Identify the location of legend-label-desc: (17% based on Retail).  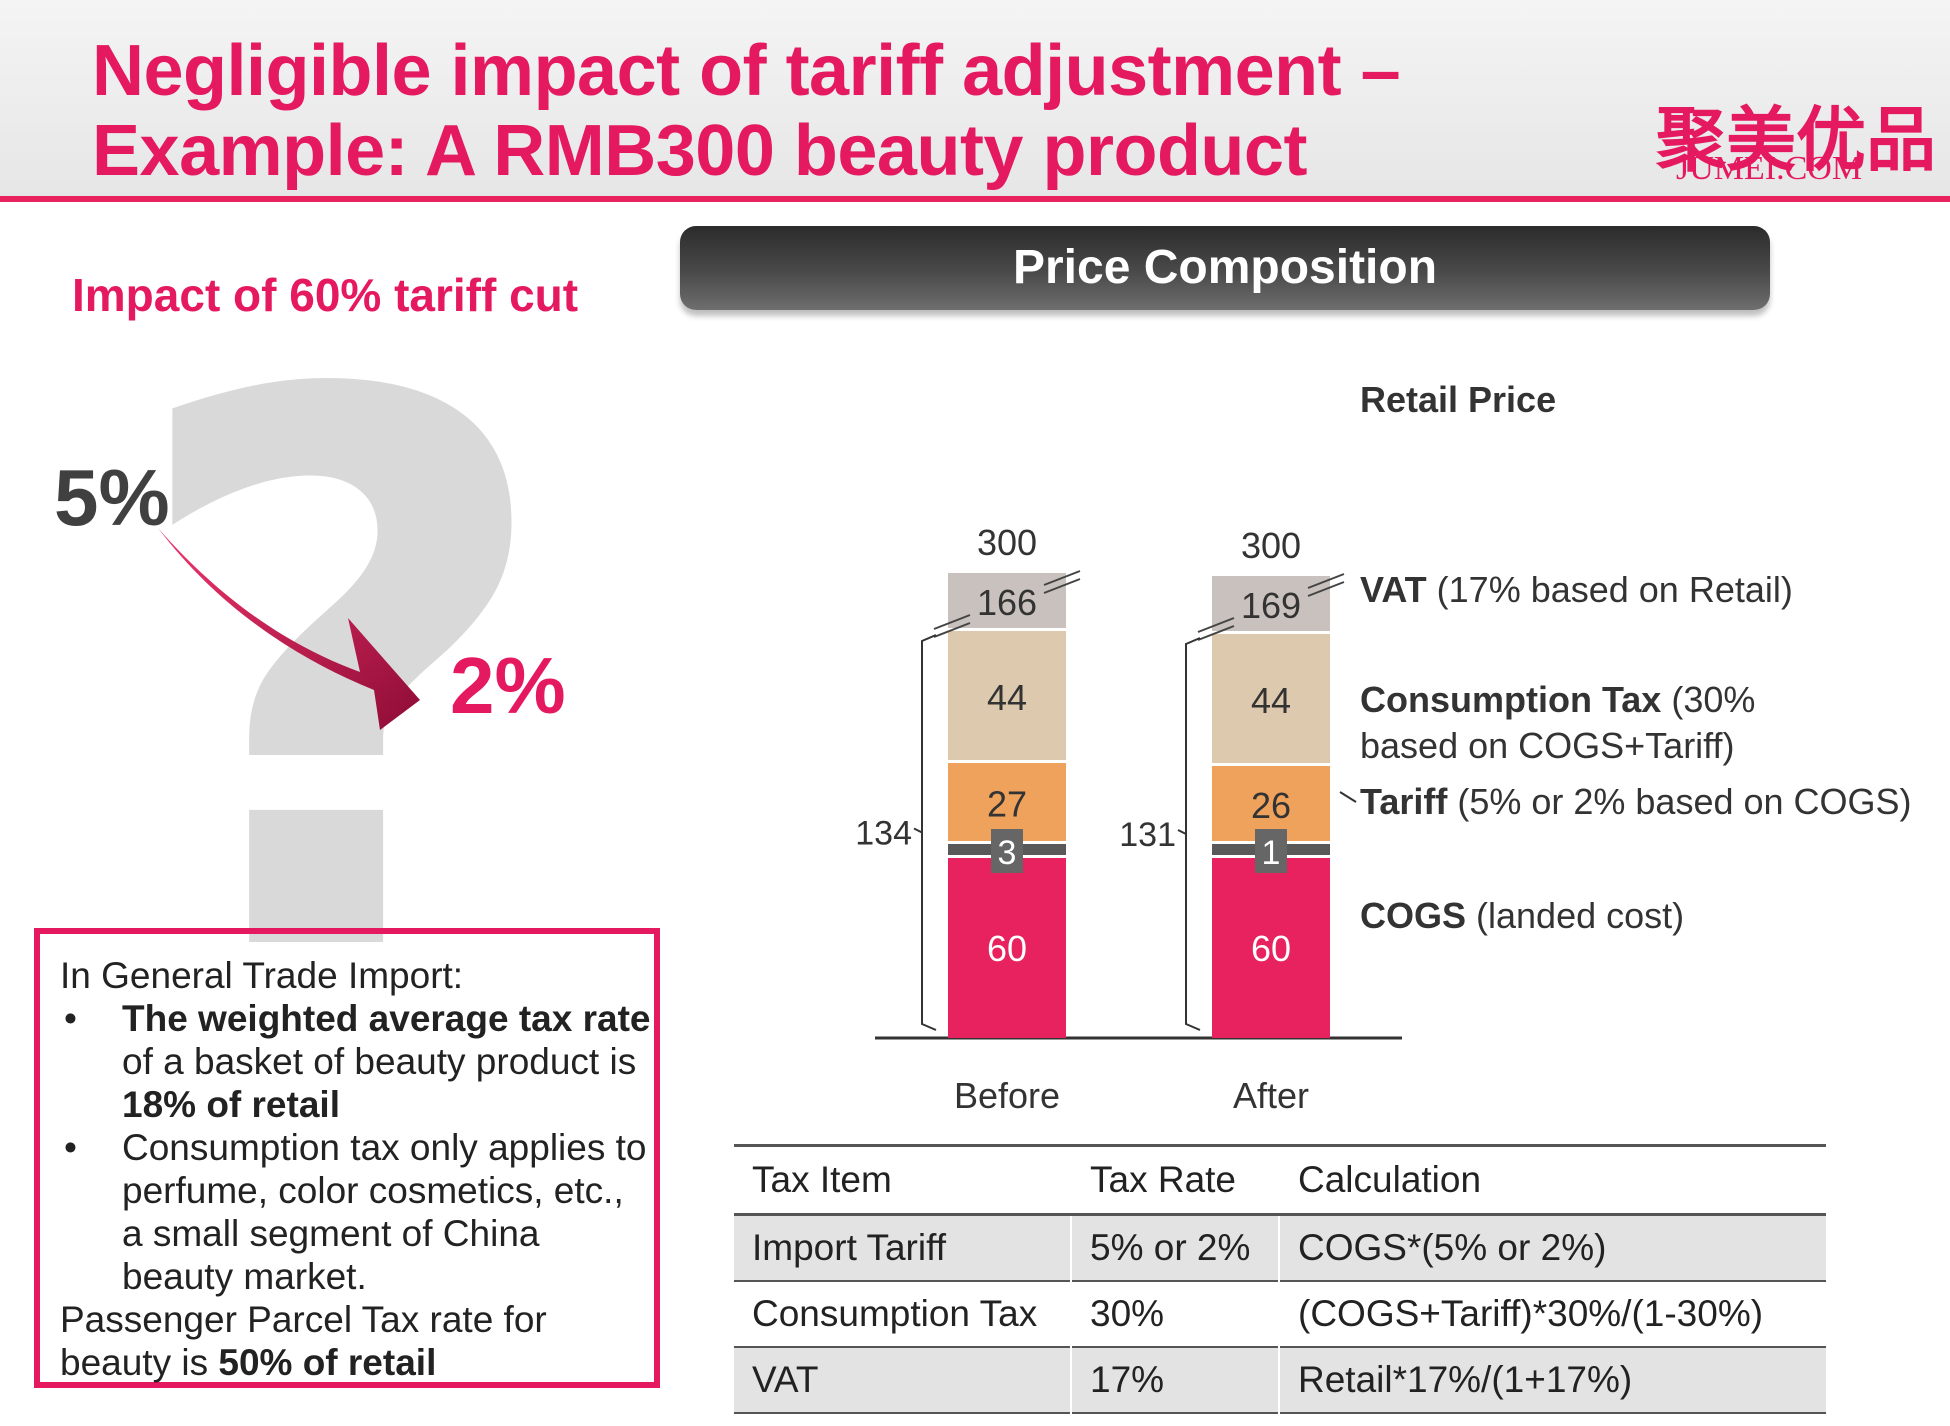
(1610, 589).